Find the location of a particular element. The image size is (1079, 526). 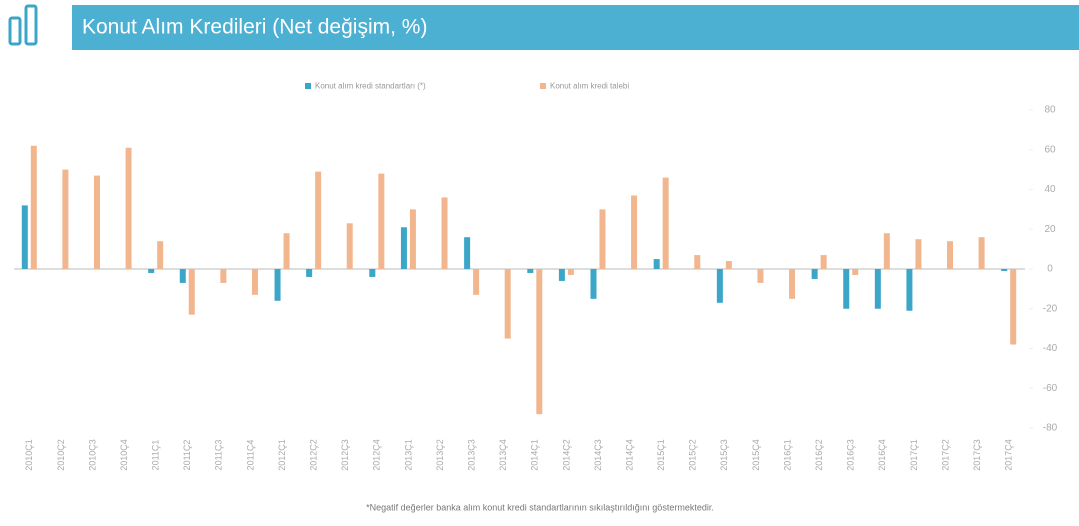

x-tick-label: 2010Ç3 is located at coordinates (92, 455).